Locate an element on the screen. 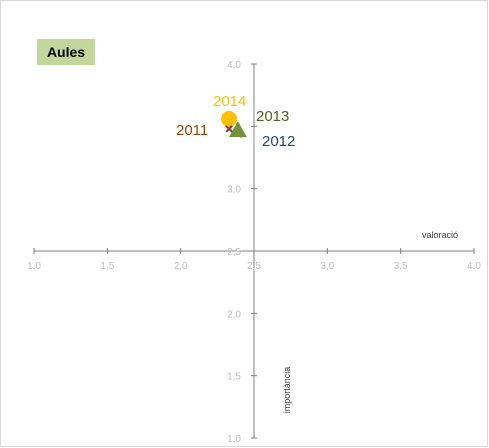 This screenshot has height=448, width=489. chart-title: Aules is located at coordinates (66, 52).